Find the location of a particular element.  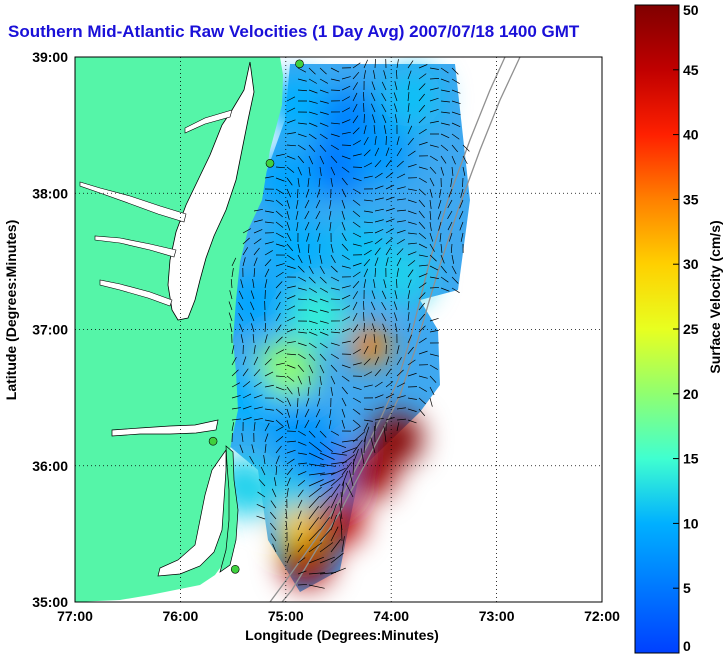

chesapeake-bay is located at coordinates (211, 191).